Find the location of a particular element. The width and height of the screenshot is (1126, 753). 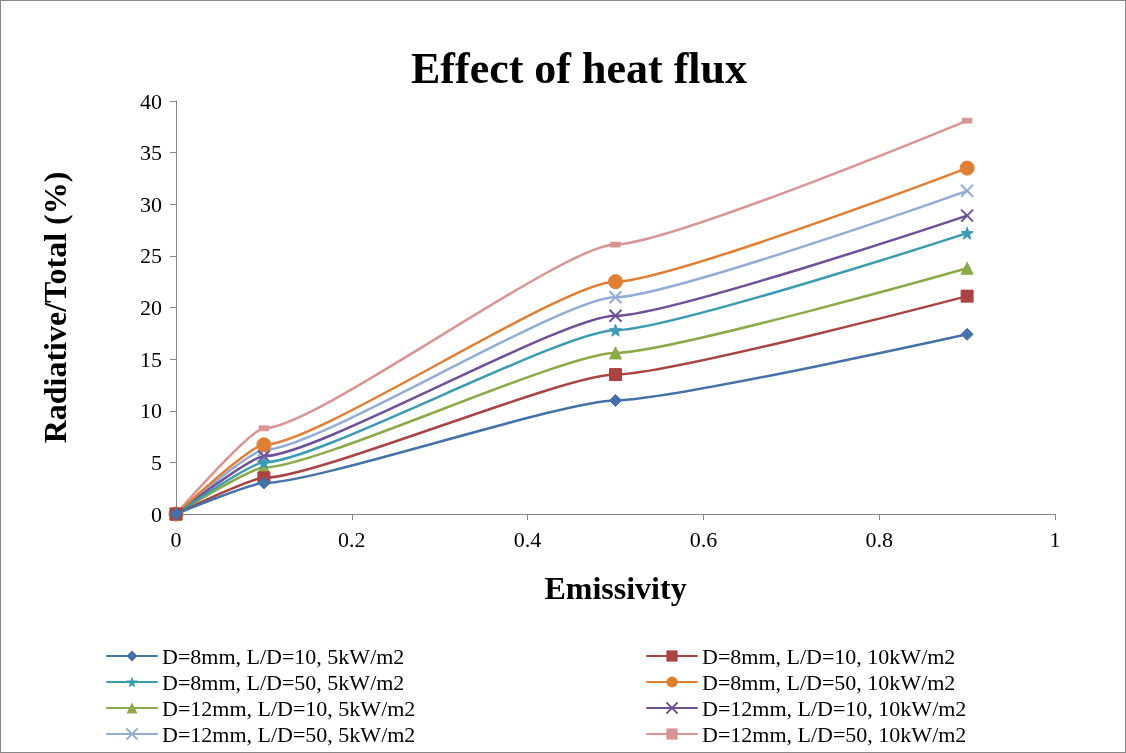

legend-label: D=8mm, L/D=10, 10kW/m2 is located at coordinates (829, 656).